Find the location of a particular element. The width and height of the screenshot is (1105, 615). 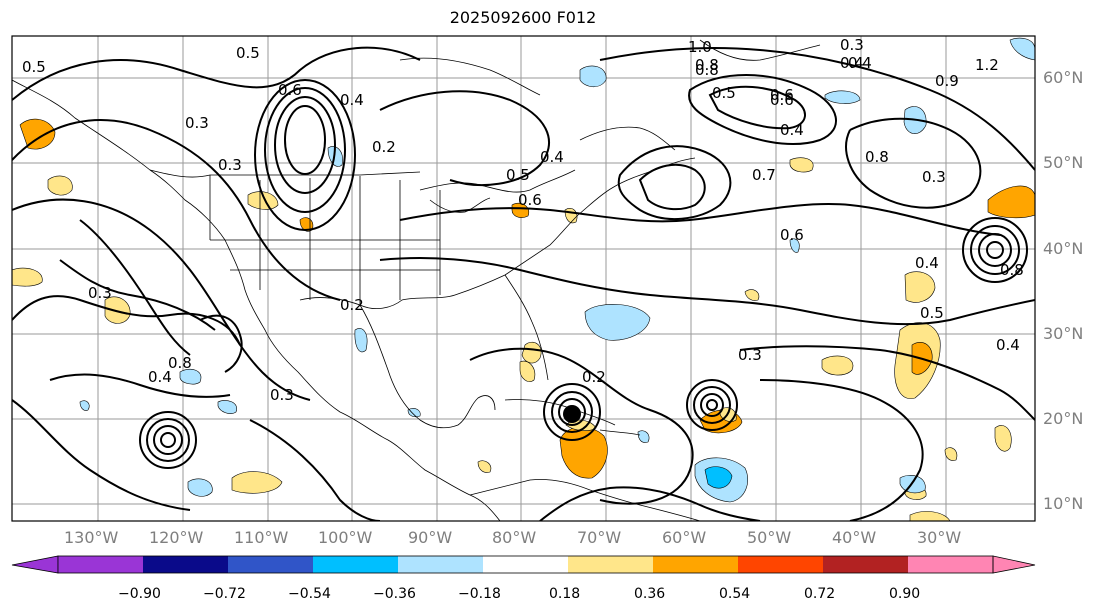

colorbar-tick-label: 0.36 is located at coordinates (650, 594).